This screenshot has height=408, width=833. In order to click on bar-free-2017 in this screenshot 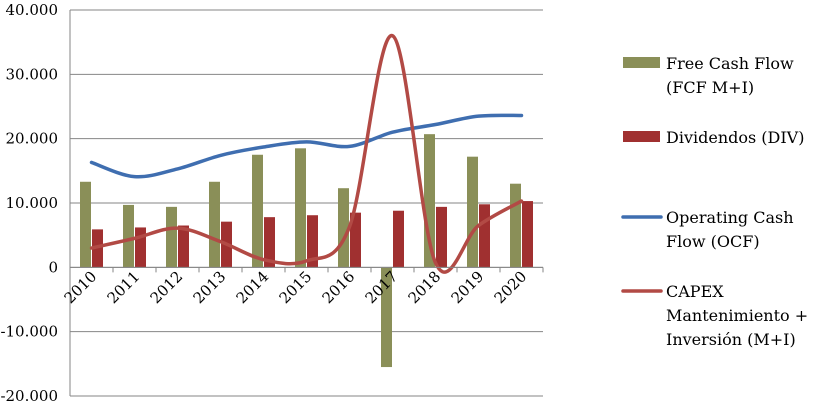, I will do `click(386, 317)`.